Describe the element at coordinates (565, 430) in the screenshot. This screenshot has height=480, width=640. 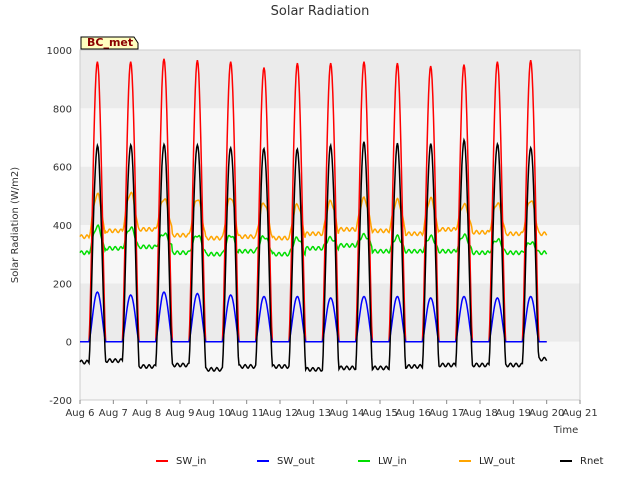
I see `x-axis-title: Time` at that location.